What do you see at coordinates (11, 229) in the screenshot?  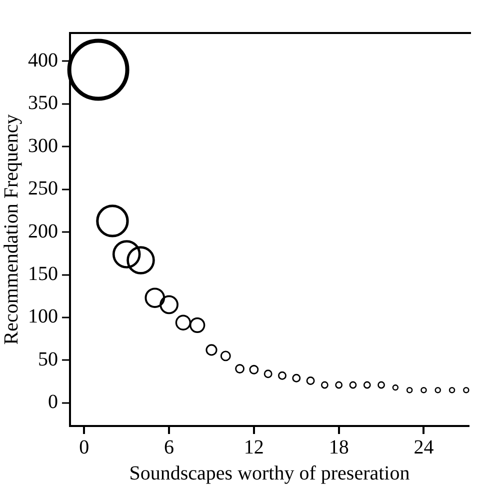 I see `y-axis-title: Recommendation Frequency` at bounding box center [11, 229].